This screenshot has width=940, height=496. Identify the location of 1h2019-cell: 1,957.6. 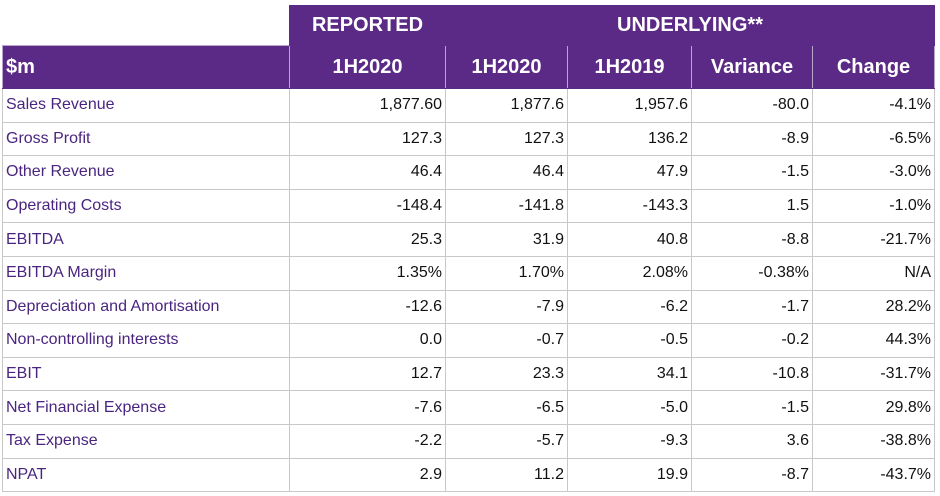
(629, 105).